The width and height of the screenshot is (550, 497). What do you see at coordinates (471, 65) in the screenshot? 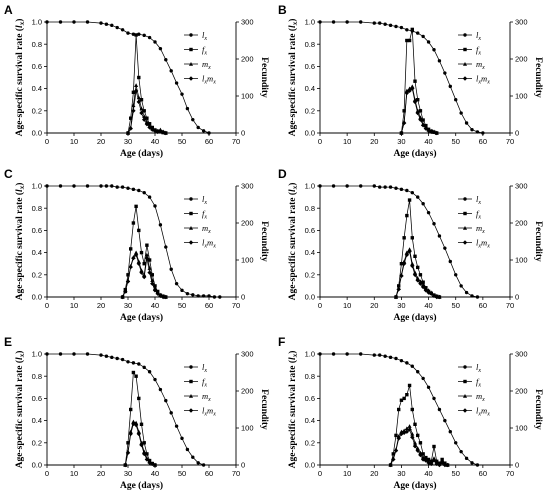
I see `legend-item: mx` at bounding box center [471, 65].